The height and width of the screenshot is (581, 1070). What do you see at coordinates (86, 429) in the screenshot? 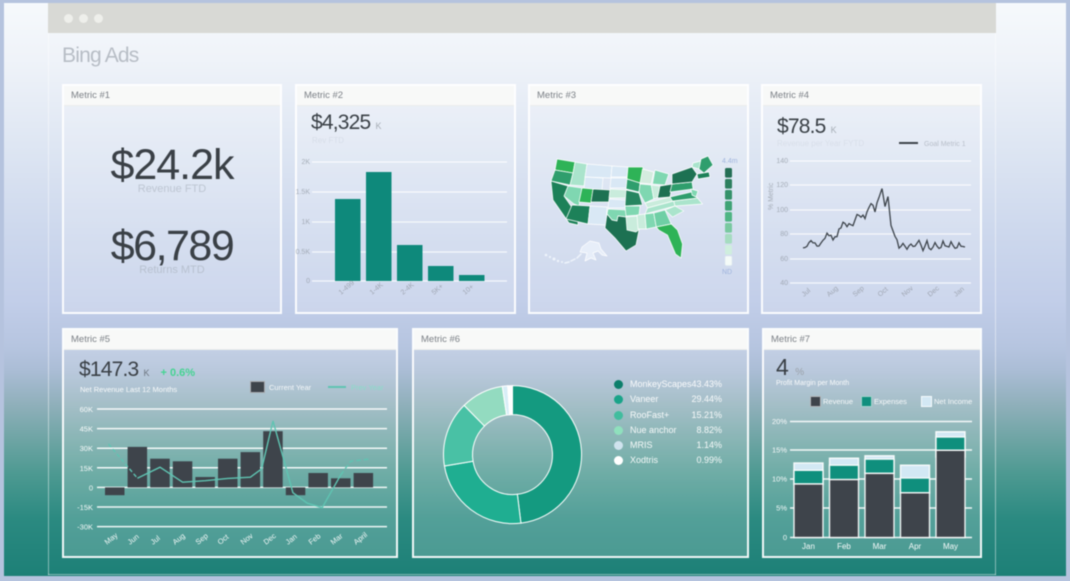
I see `svg-text: 45K` at bounding box center [86, 429].